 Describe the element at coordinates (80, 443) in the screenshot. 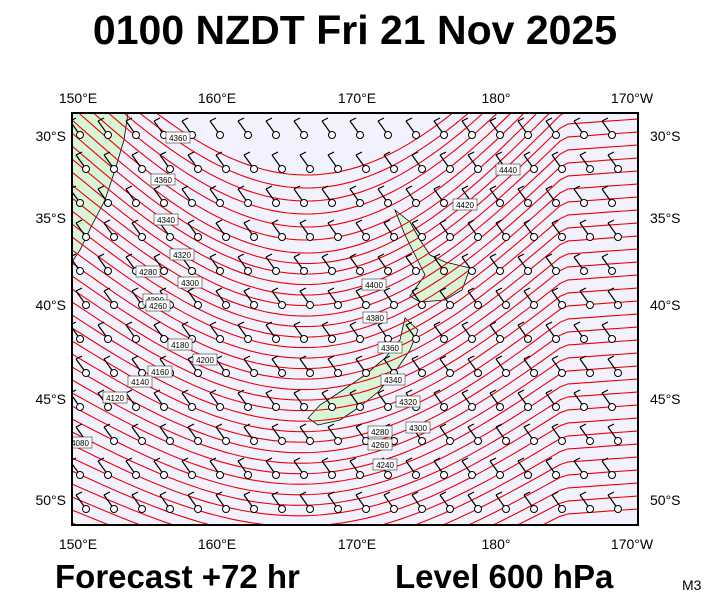

I see `contour-label: 4080` at that location.